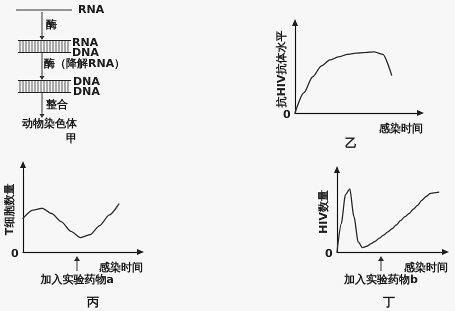 Image resolution: width=455 pixels, height=311 pixels. What do you see at coordinates (85, 63) in the screenshot?
I see `text: 酶（降解RNA）` at bounding box center [85, 63].